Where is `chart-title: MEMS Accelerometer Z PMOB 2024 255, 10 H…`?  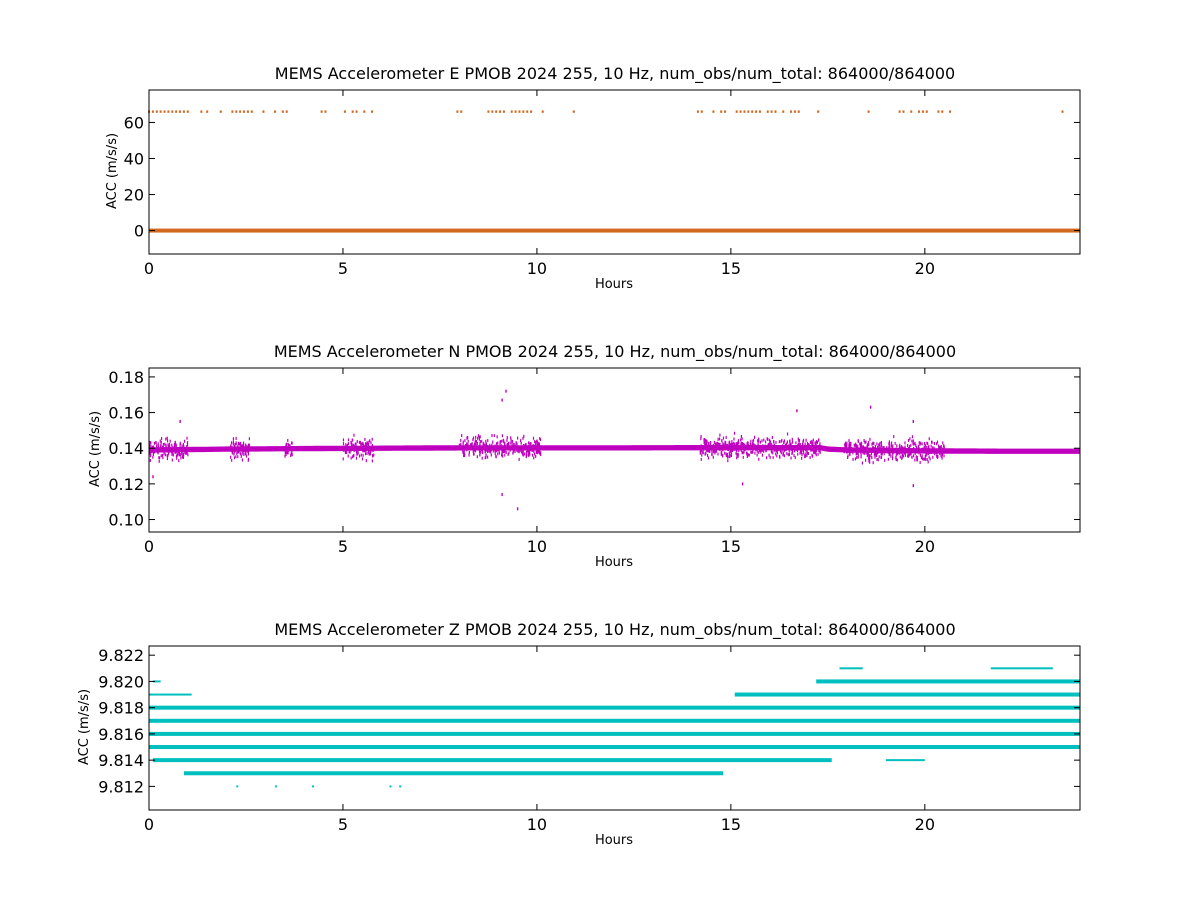
chart-title: MEMS Accelerometer Z PMOB 2024 255, 10 H… is located at coordinates (614, 630).